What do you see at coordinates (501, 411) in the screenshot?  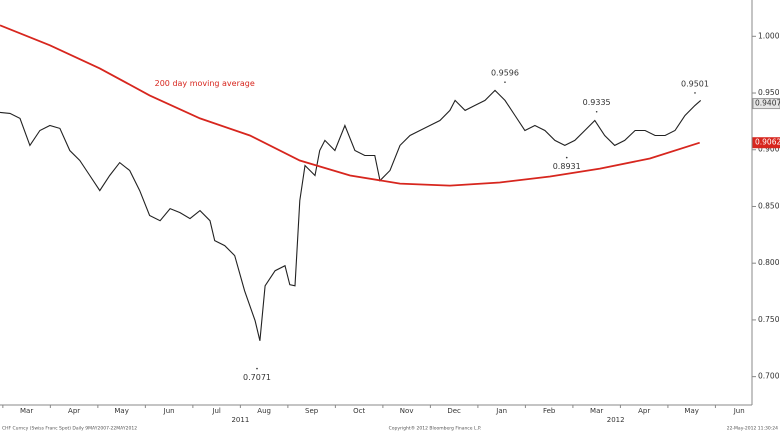 I see `x-tick-label: Jan` at bounding box center [501, 411].